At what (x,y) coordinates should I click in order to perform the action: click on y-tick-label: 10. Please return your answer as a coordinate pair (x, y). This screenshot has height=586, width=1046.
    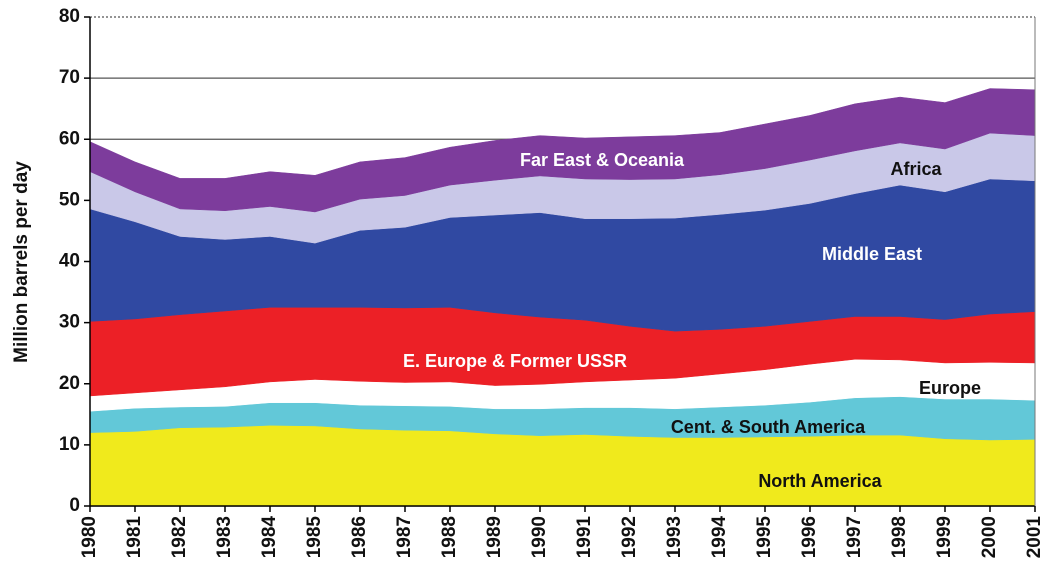
    Looking at the image, I should click on (69, 444).